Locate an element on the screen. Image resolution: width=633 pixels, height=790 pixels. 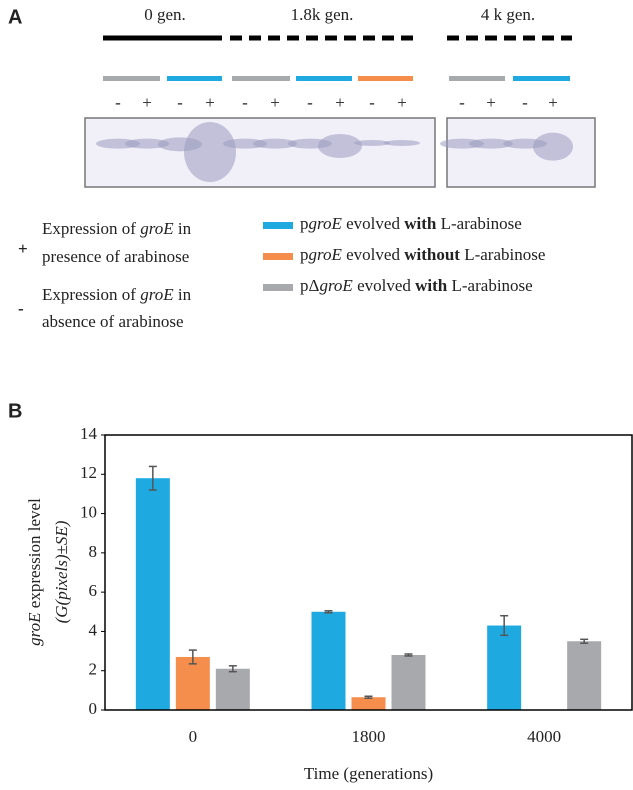
gel-right is located at coordinates (521, 152).